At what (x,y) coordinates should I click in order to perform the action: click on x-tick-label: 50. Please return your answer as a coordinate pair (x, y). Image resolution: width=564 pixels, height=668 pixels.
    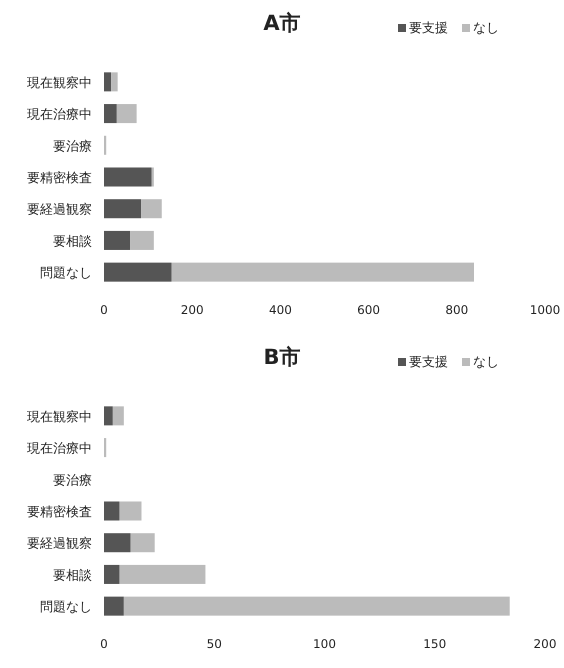
    Looking at the image, I should click on (214, 644).